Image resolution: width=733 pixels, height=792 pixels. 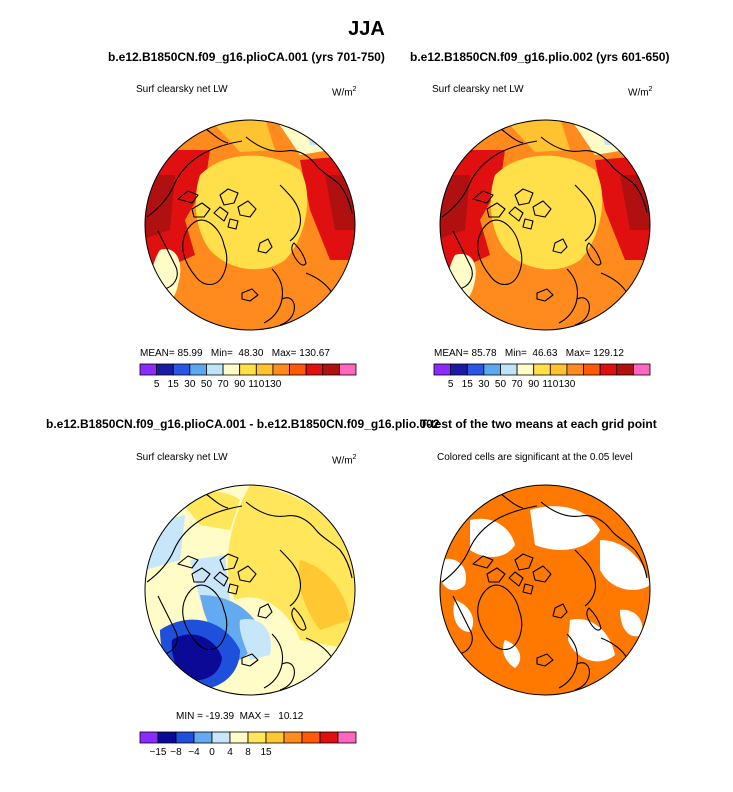 I want to click on panel-1-map-border, so click(x=250, y=225).